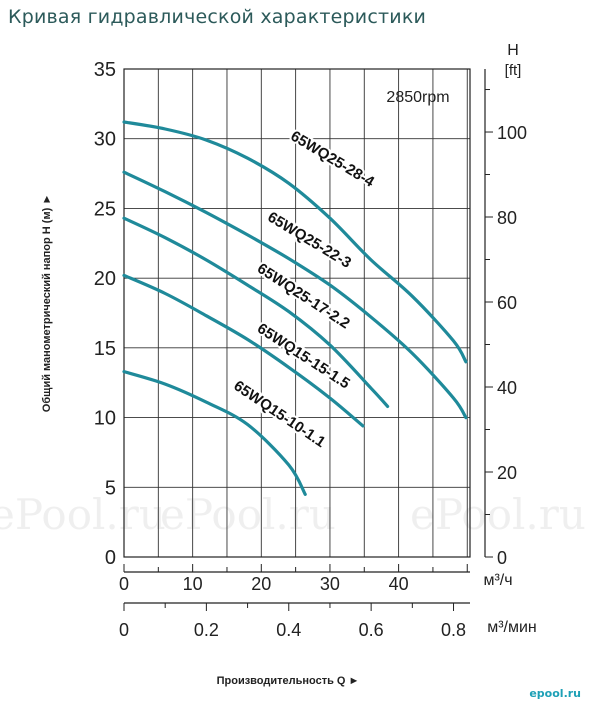 This screenshot has width=589, height=706. Describe the element at coordinates (206, 630) in the screenshot. I see `x-tick-label-m3min: 0.2` at that location.